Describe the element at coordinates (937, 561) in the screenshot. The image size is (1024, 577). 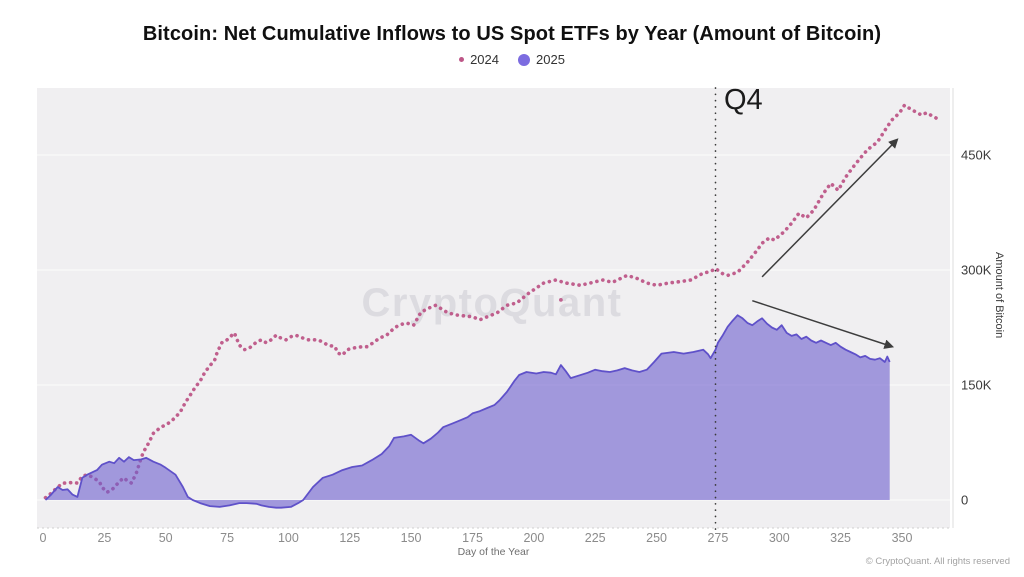
I see `copyright-note: © CryptoQuant. All rights reserved` at that location.